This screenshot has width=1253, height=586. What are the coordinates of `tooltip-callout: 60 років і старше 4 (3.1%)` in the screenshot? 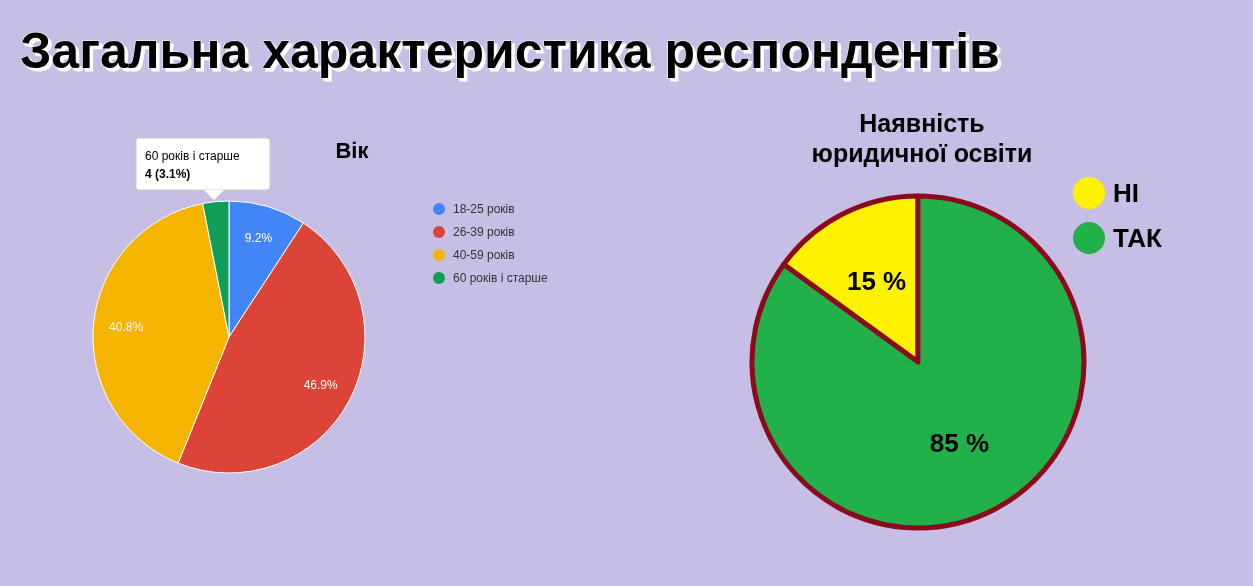 It's located at (203, 168).